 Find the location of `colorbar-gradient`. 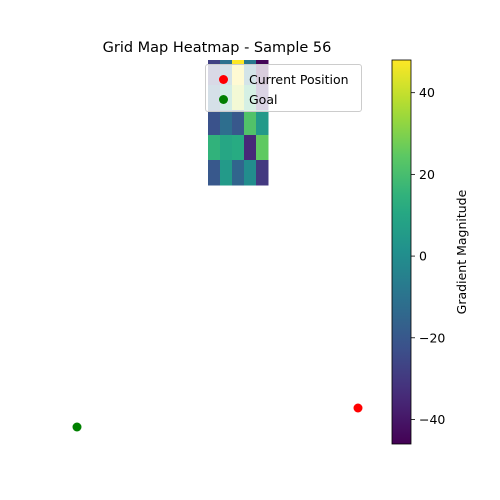

colorbar-gradient is located at coordinates (401, 252).